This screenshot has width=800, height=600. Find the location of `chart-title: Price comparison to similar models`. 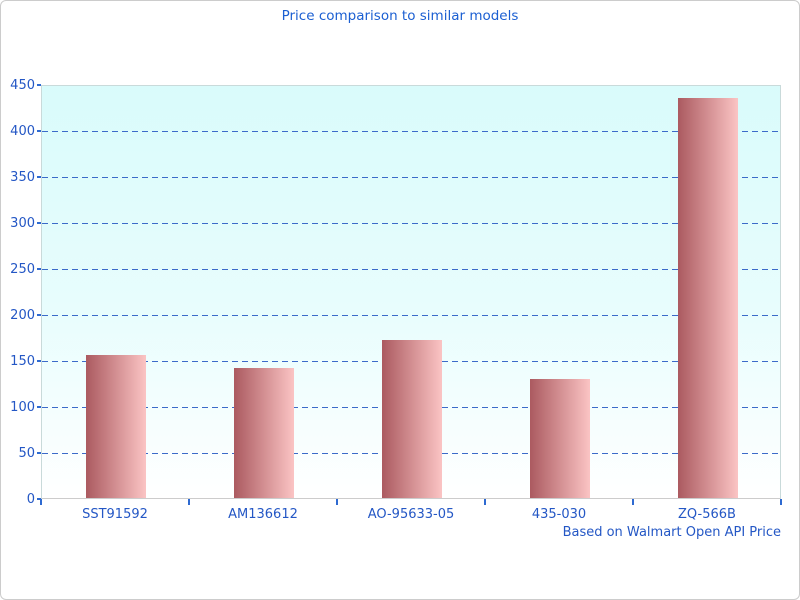

chart-title: Price comparison to similar models is located at coordinates (400, 16).